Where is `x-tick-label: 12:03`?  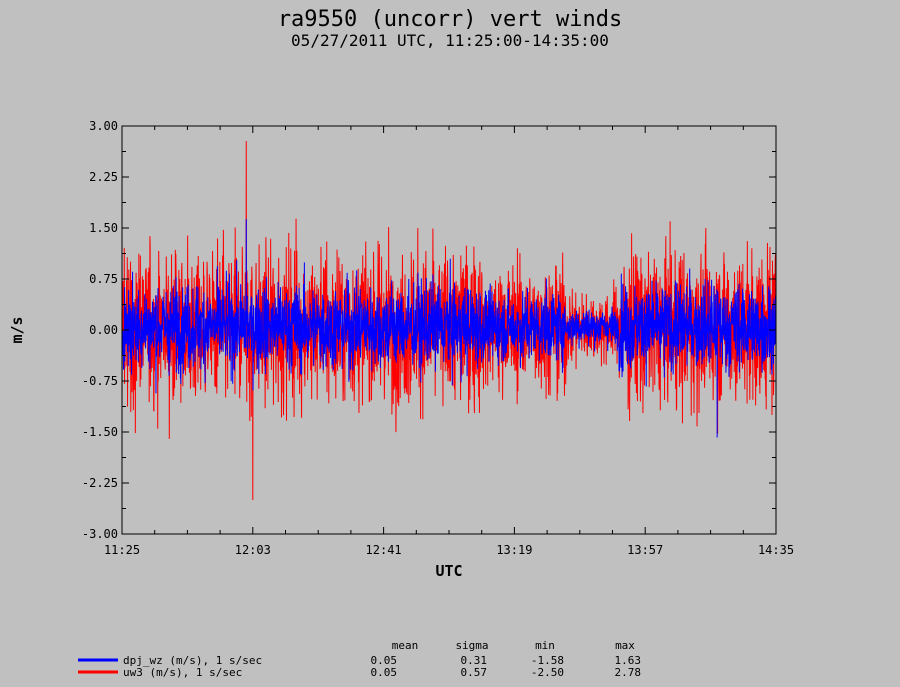 x-tick-label: 12:03 is located at coordinates (253, 550).